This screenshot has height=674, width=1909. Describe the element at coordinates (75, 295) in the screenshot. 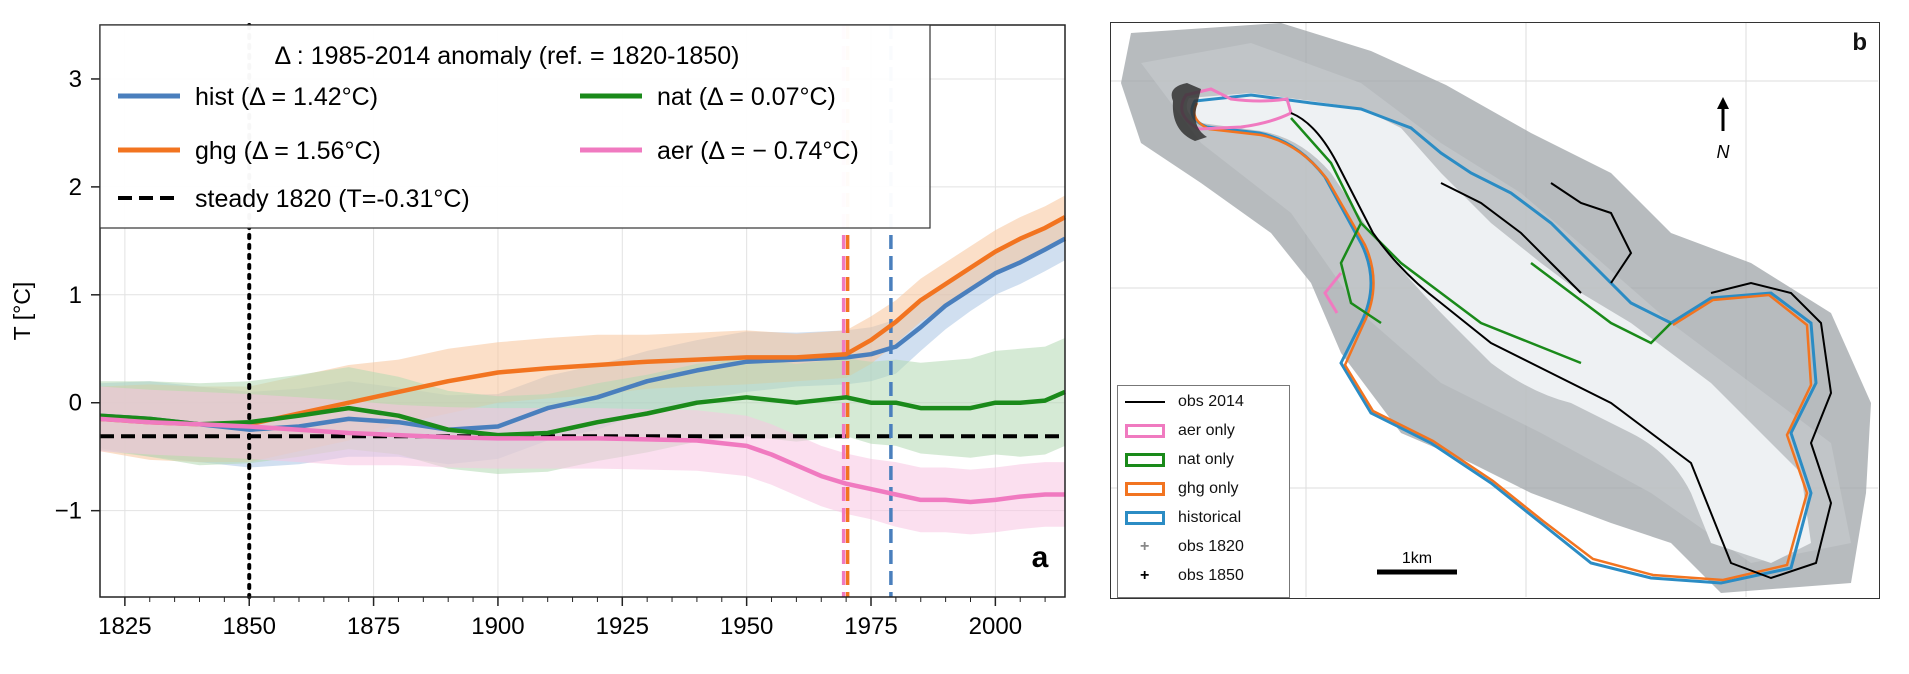

I see `y-tick-label: 1` at that location.